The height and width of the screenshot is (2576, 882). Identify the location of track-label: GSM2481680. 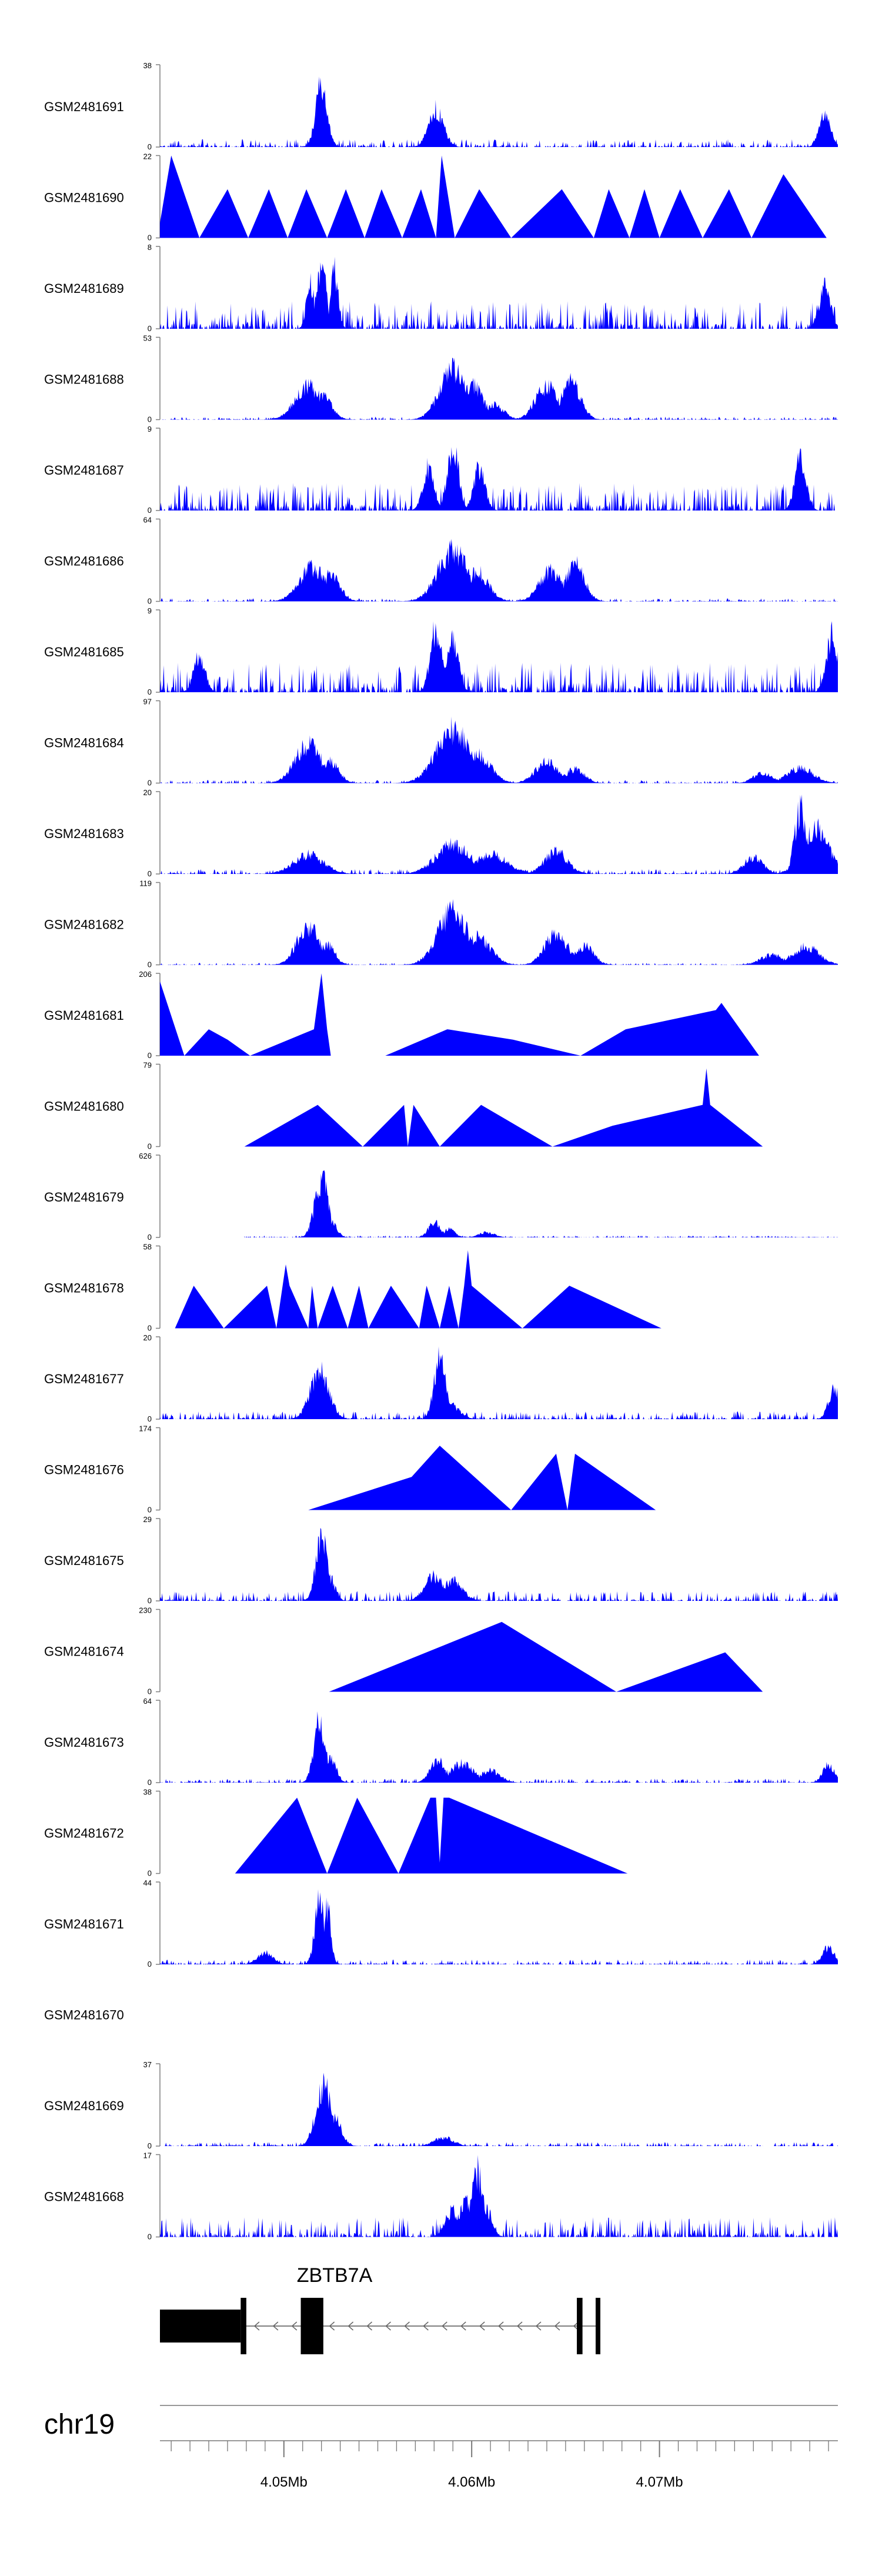
(84, 1106).